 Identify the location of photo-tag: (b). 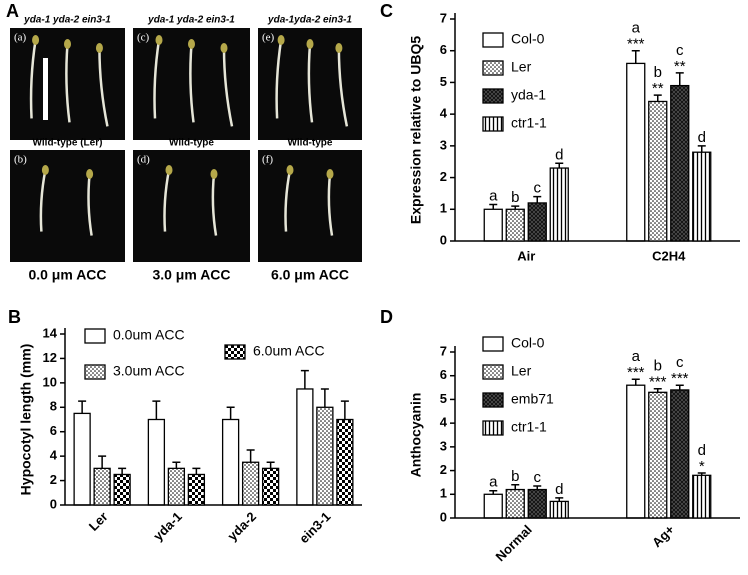
(20, 160).